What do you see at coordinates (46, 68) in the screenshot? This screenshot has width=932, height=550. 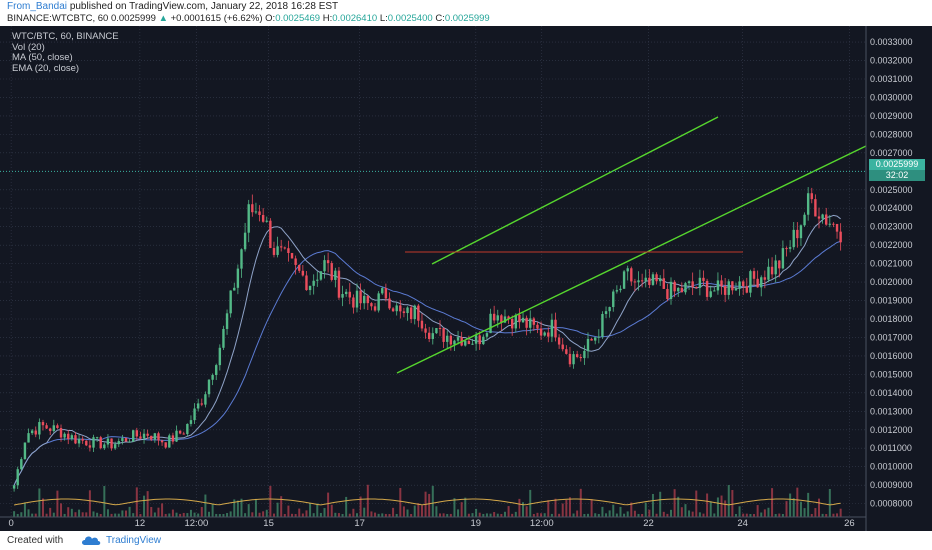 I see `legend-ema: EMA (20, close)` at bounding box center [46, 68].